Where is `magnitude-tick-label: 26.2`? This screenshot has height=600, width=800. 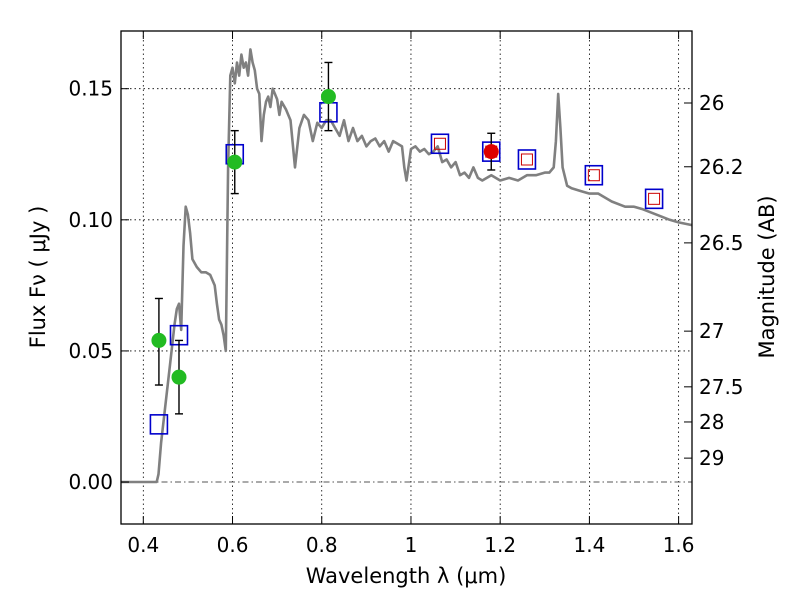
magnitude-tick-label: 26.2 is located at coordinates (721, 167).